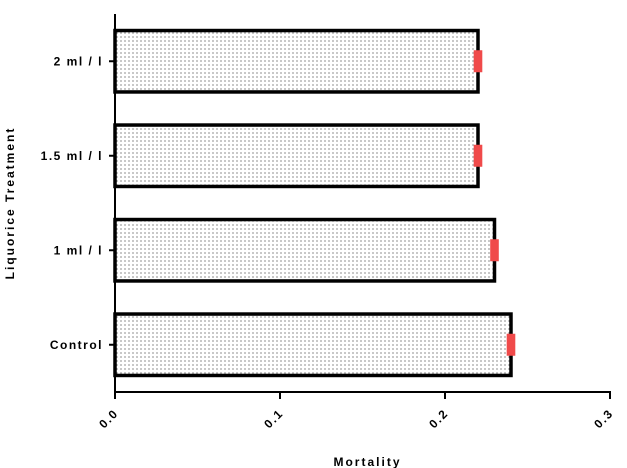  I want to click on x-tick-label: 0.2, so click(438, 418).